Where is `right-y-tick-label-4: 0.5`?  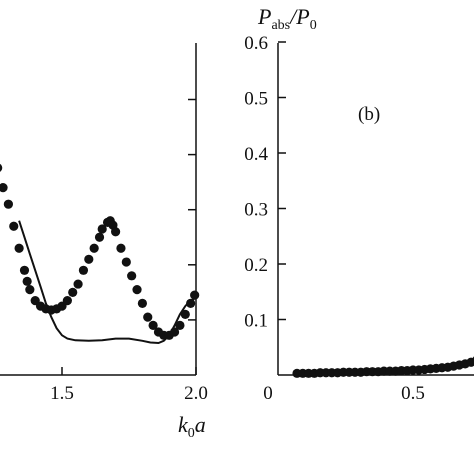 right-y-tick-label-4: 0.5 is located at coordinates (256, 99).